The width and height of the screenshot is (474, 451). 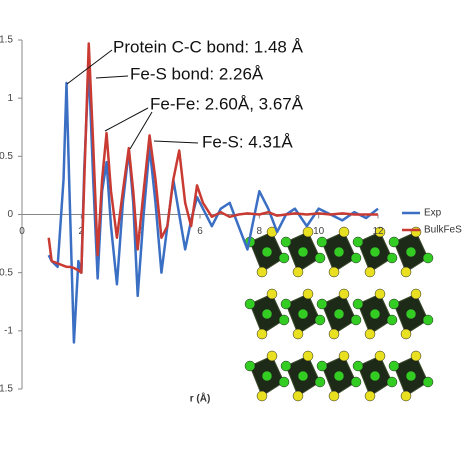 What do you see at coordinates (443, 230) in the screenshot?
I see `legend-label: BulkFeS` at bounding box center [443, 230].